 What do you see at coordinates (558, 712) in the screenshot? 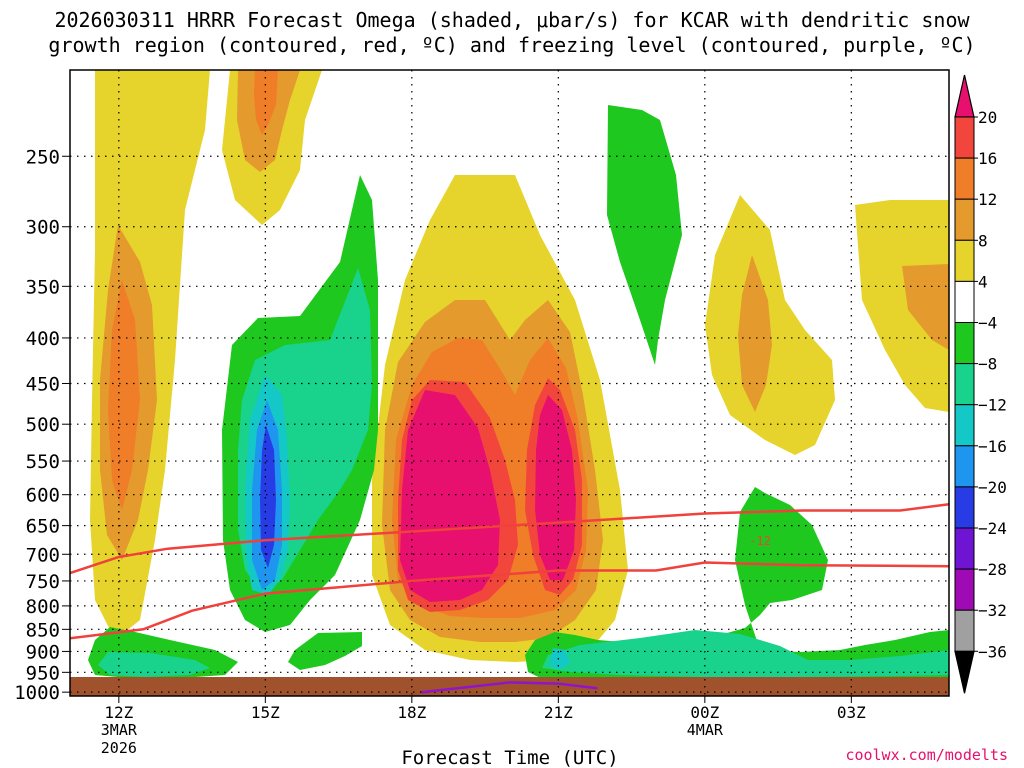
I see `x-tick-label: 21Z` at bounding box center [558, 712].